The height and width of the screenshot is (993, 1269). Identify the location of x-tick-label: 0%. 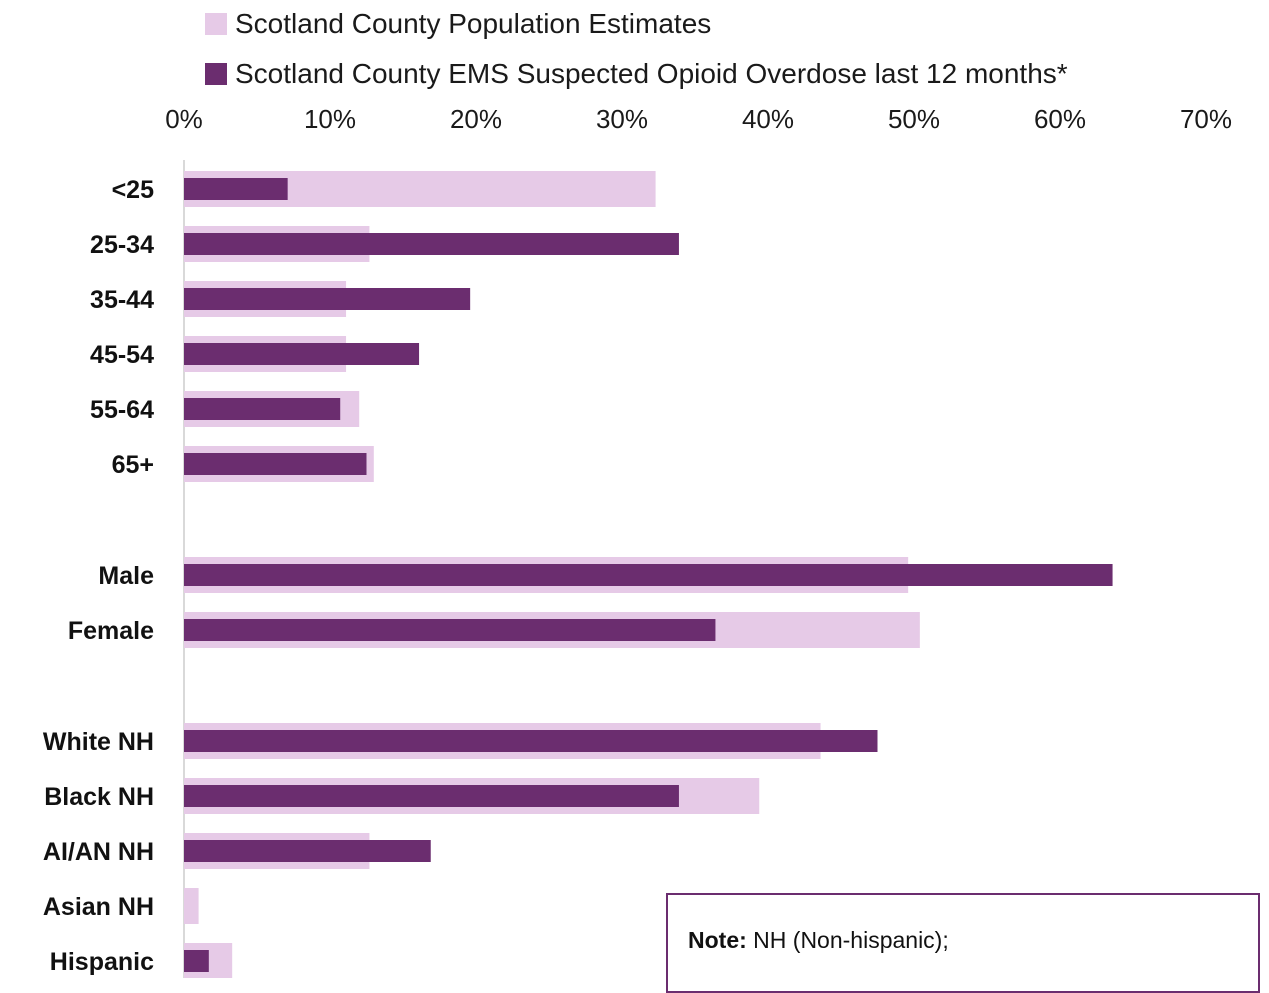
(184, 119).